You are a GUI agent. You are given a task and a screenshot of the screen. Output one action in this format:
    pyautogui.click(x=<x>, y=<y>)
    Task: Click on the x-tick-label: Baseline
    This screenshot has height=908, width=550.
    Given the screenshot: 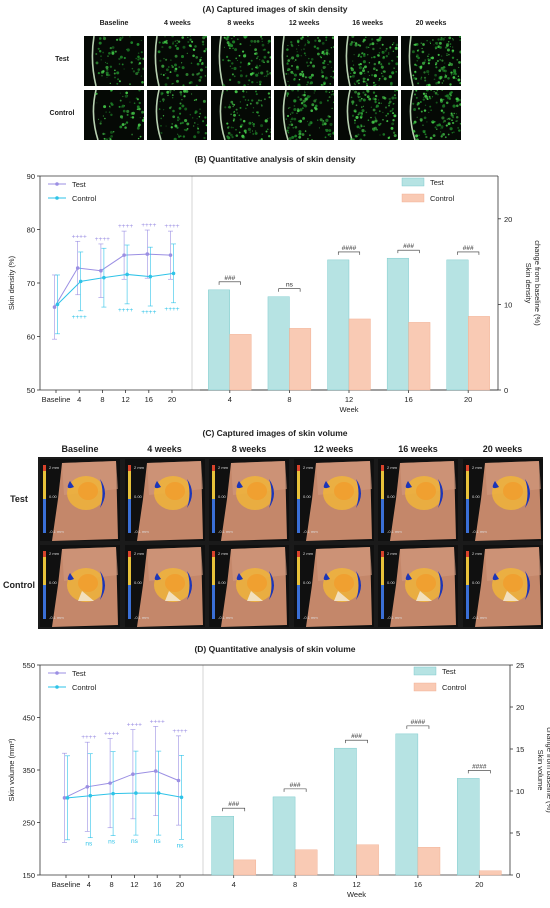 What is the action you would take?
    pyautogui.click(x=56, y=399)
    